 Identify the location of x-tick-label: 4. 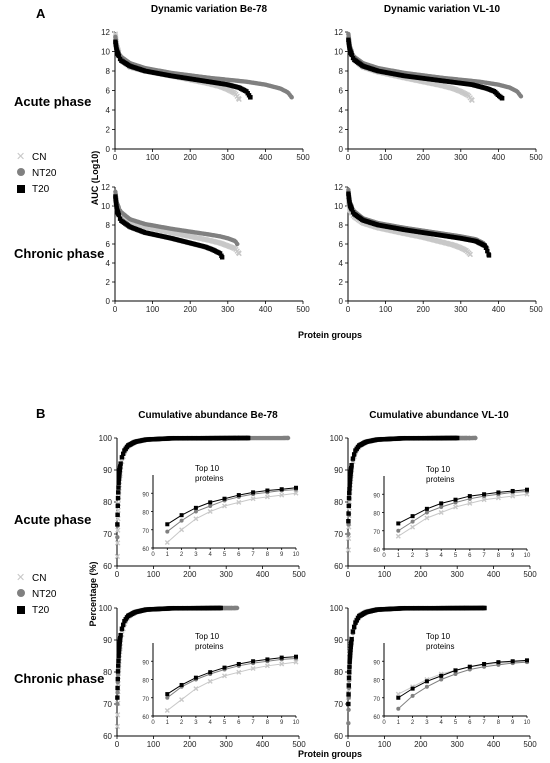
(211, 555).